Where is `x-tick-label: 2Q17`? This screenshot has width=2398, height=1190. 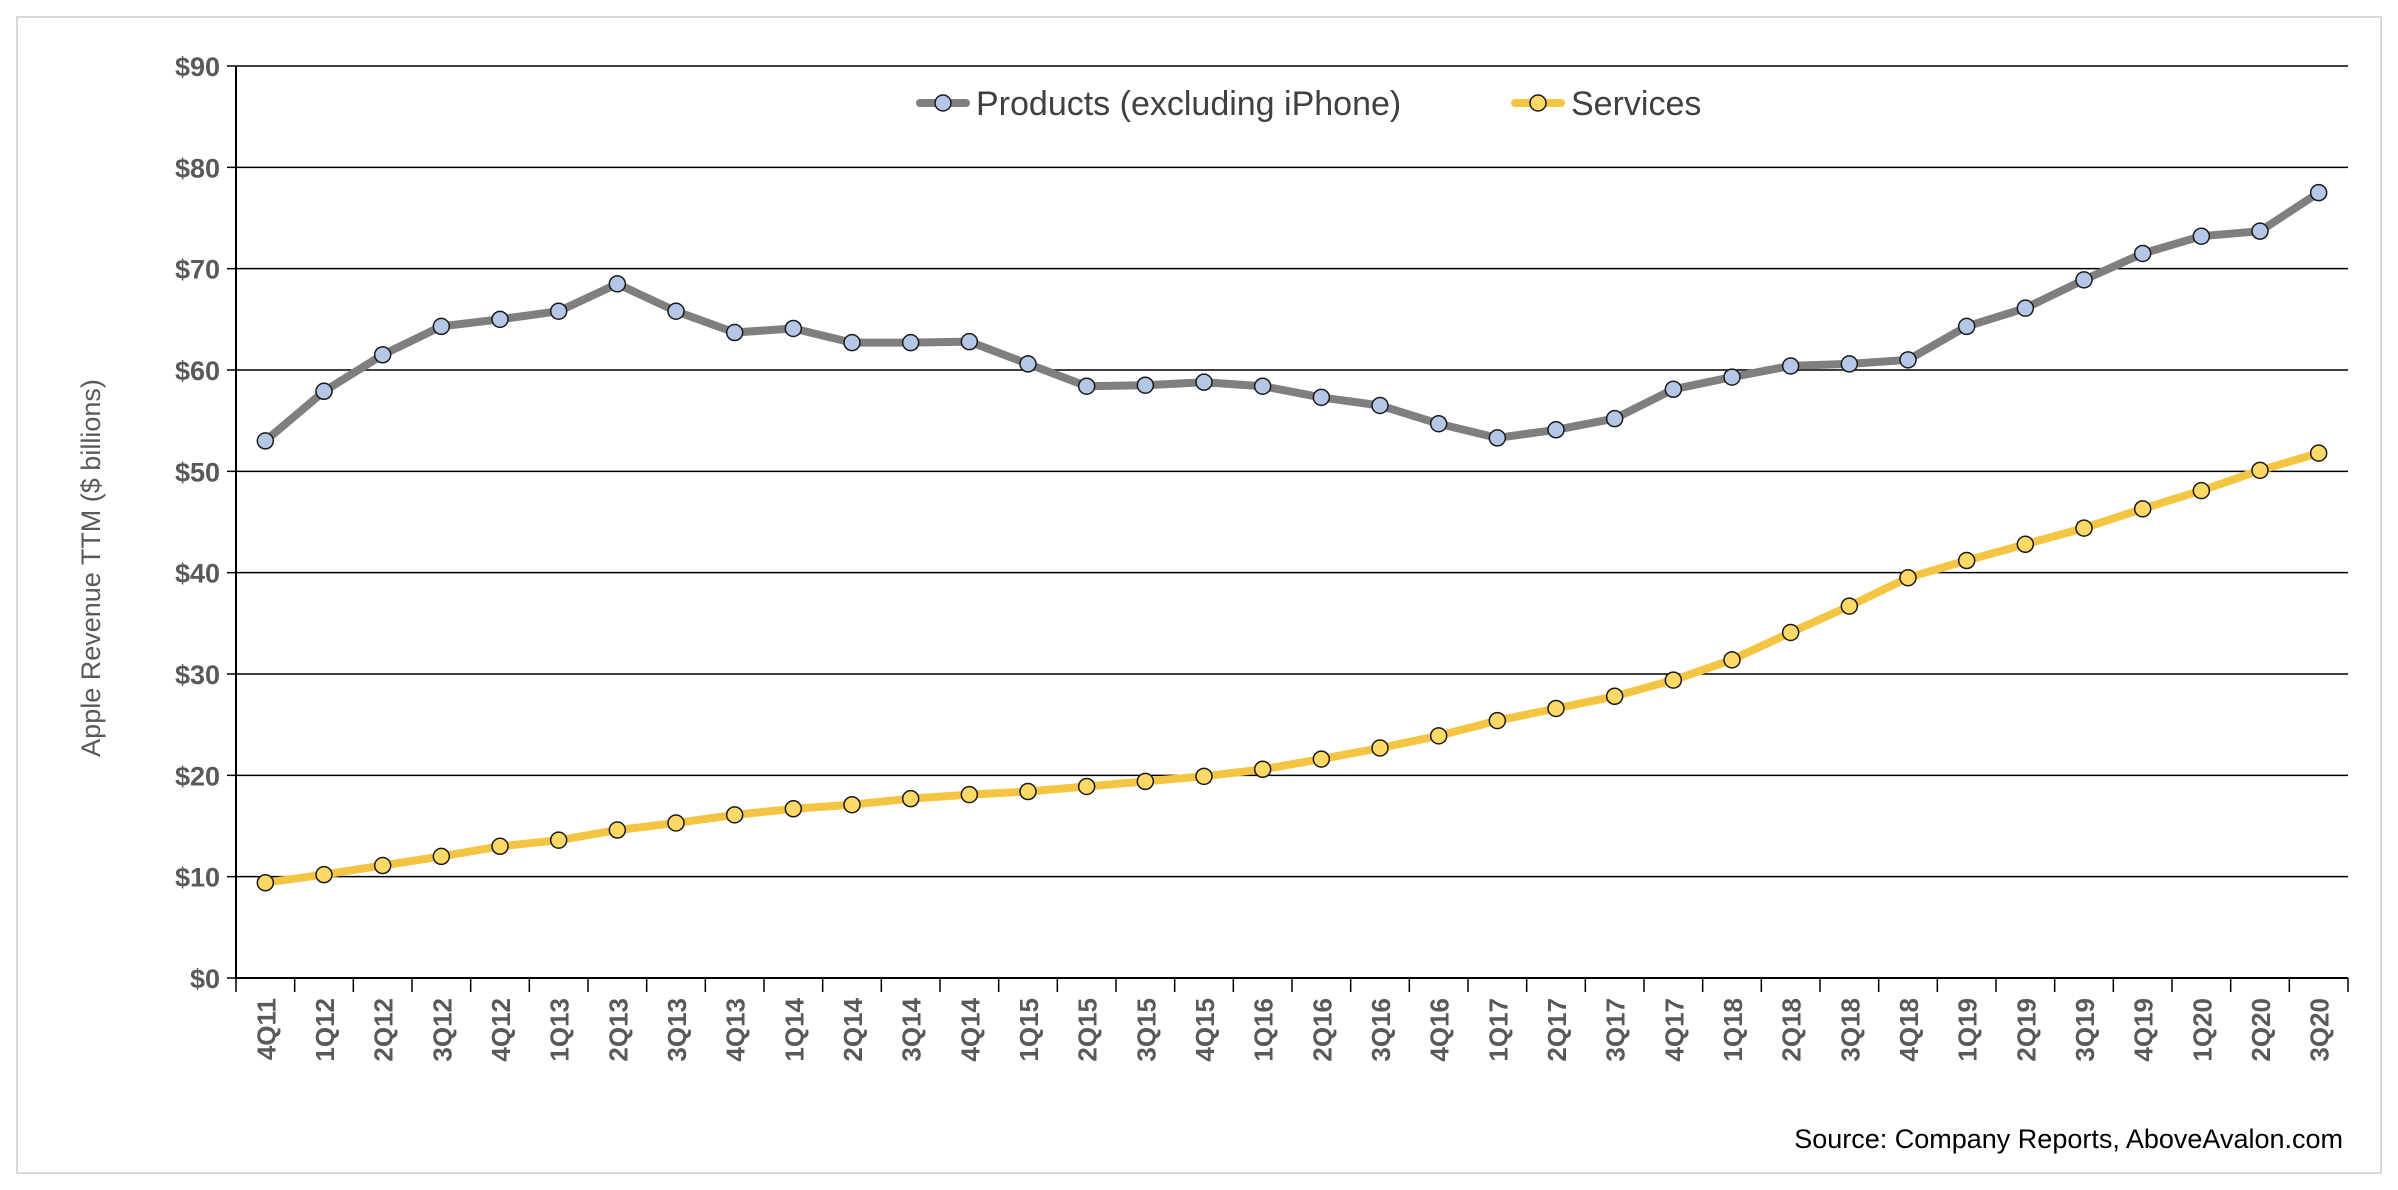 x-tick-label: 2Q17 is located at coordinates (1557, 1030).